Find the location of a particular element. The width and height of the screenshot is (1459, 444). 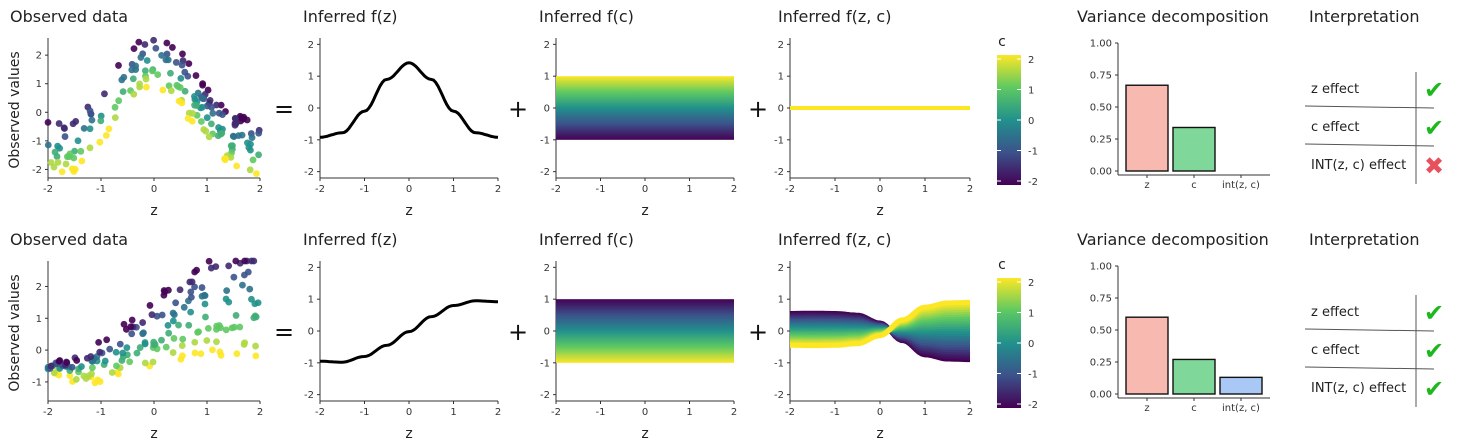

variance-x-tick-label: z is located at coordinates (1146, 408).